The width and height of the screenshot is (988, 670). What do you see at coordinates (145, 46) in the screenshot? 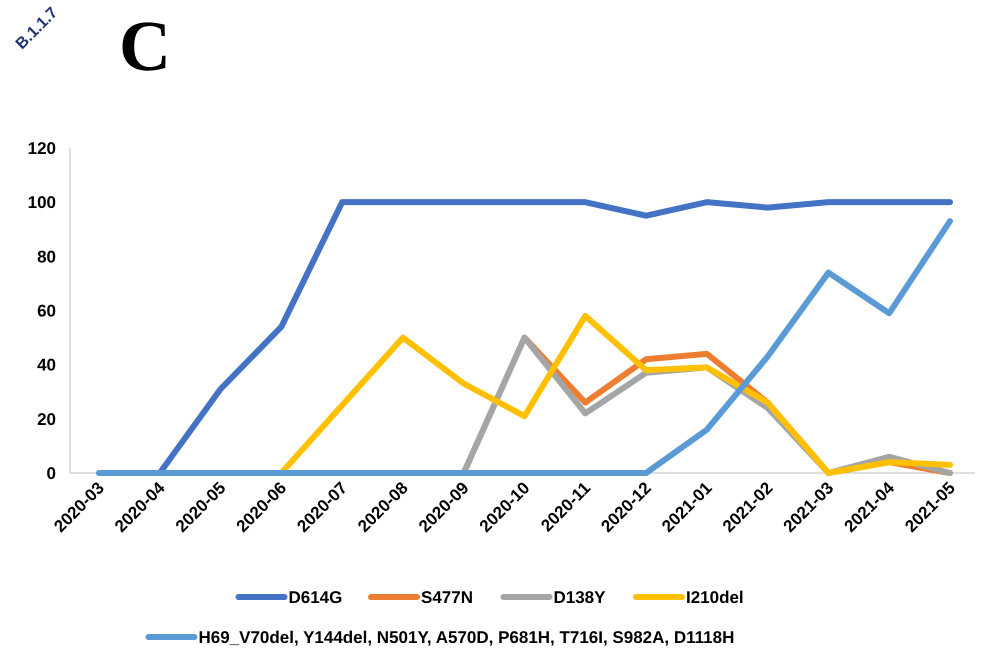
I see `chart-title: C` at bounding box center [145, 46].